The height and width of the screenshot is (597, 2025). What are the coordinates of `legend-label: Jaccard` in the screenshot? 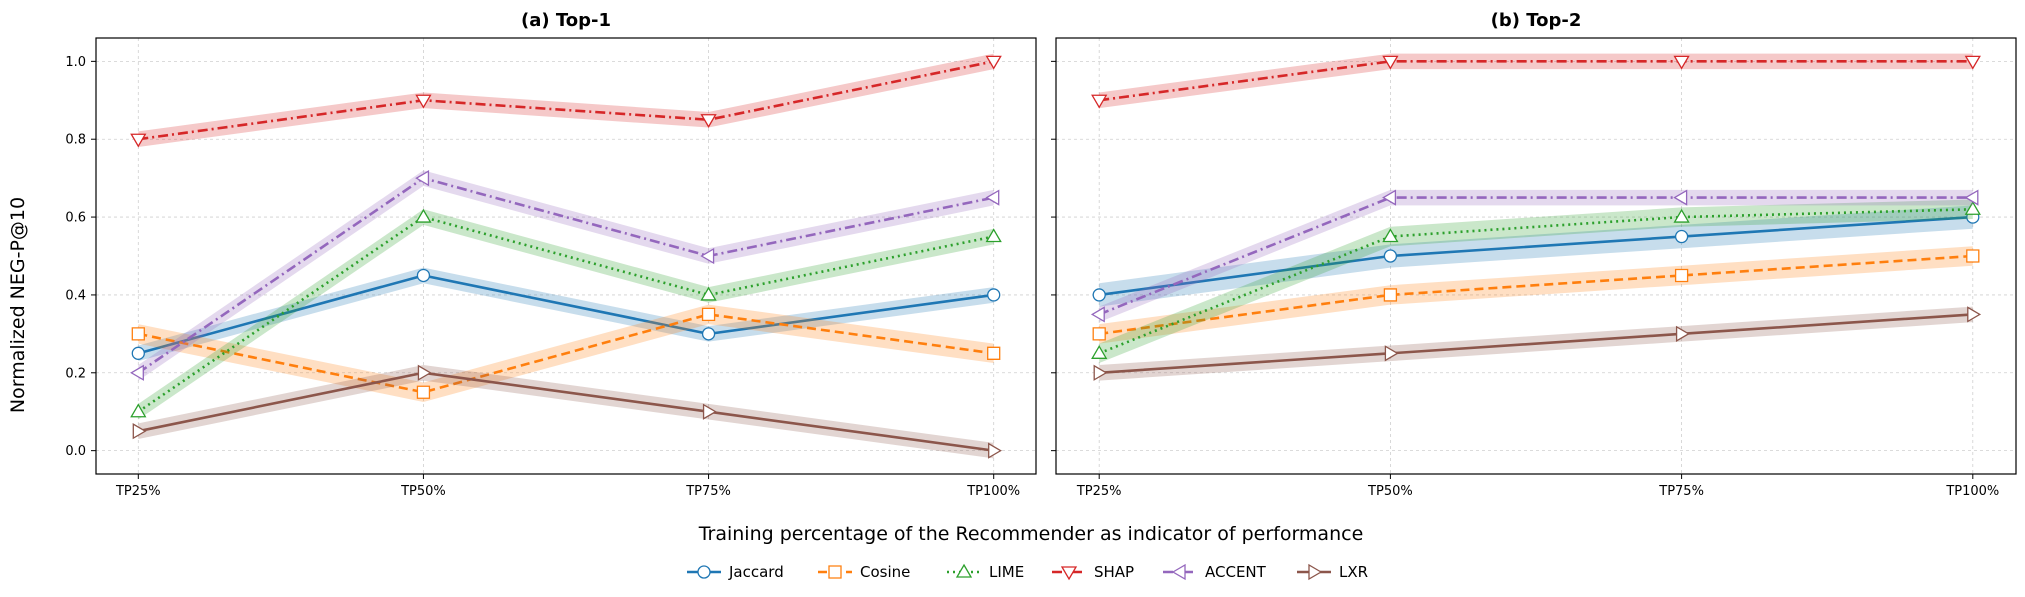 It's located at (756, 572).